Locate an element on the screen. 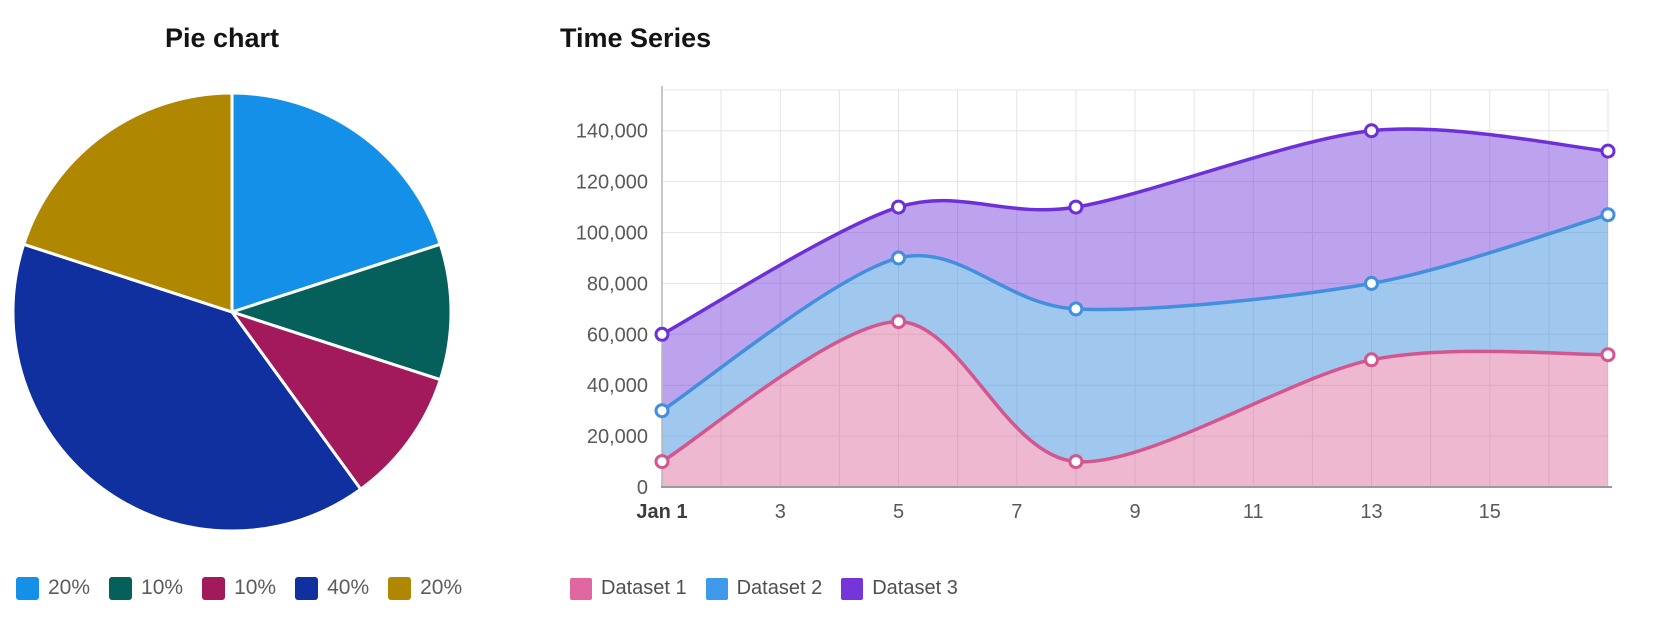 The height and width of the screenshot is (622, 1672). pie-legend: 20% 10% 10% 40% 20% is located at coordinates (239, 588).